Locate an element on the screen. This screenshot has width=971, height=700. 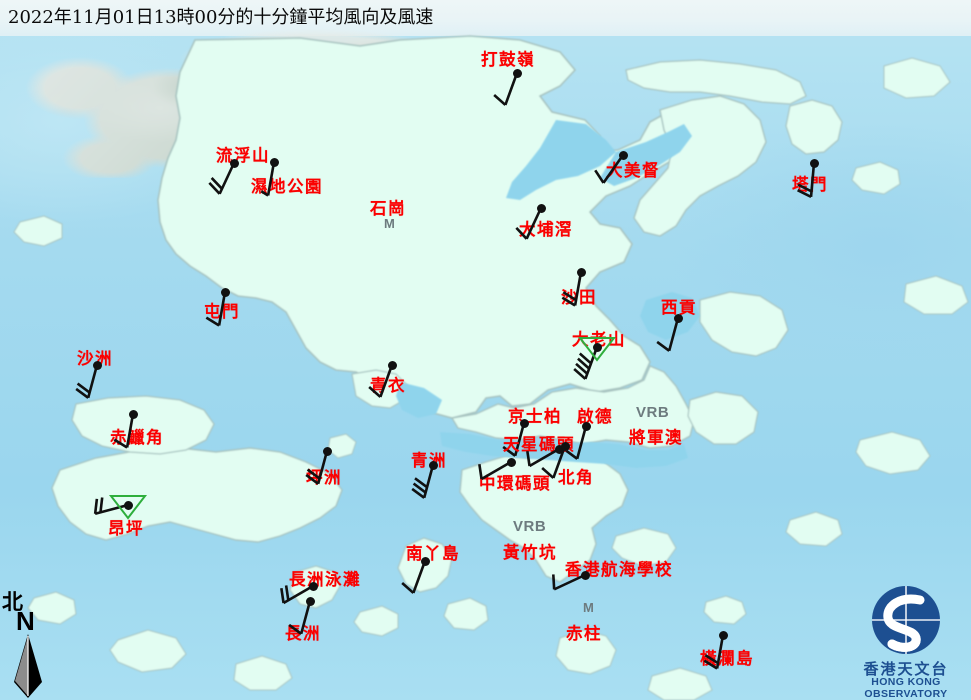
land-lantau is located at coordinates (197, 495).